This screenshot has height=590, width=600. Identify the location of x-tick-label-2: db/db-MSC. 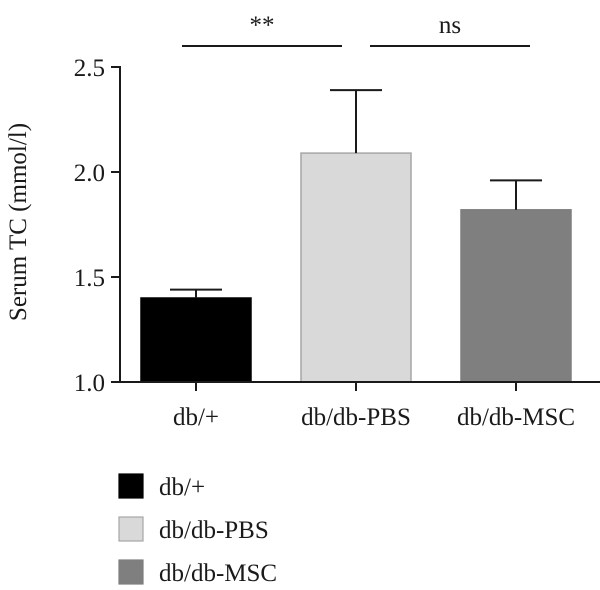
(516, 417).